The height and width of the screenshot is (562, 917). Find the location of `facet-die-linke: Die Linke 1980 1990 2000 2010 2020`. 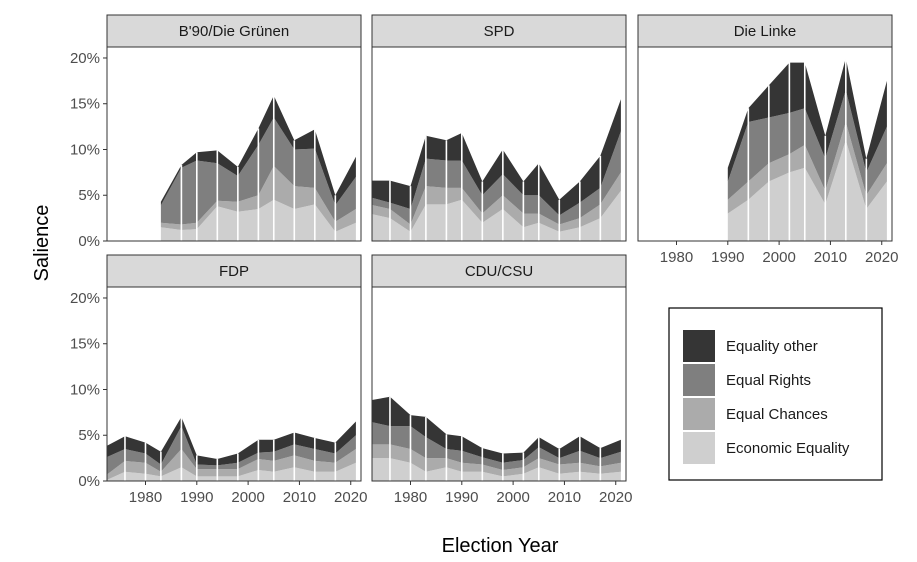

facet-die-linke: Die Linke 1980 1990 2000 2010 2020 is located at coordinates (767, 140).